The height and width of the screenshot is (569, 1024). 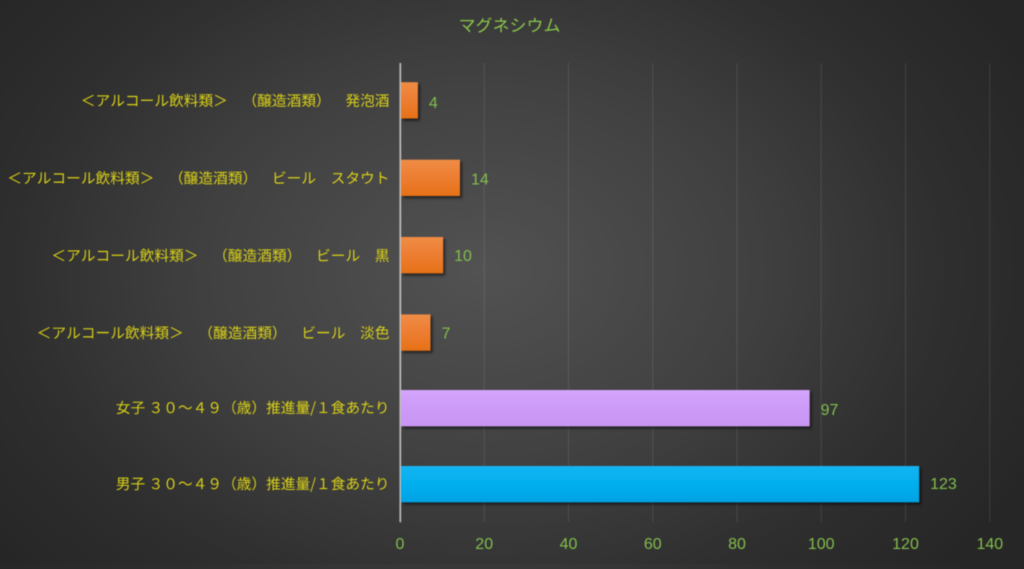 I want to click on svg-text: 14, so click(x=480, y=180).